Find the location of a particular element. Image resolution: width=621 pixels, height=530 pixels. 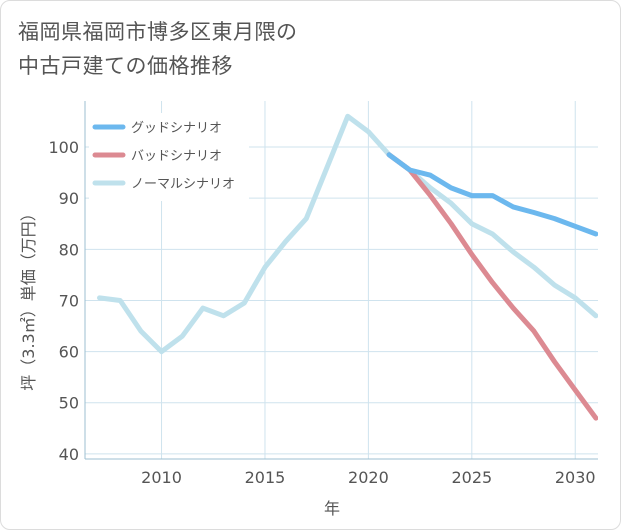

y-tick-label-100: 100 is located at coordinates (63, 147).